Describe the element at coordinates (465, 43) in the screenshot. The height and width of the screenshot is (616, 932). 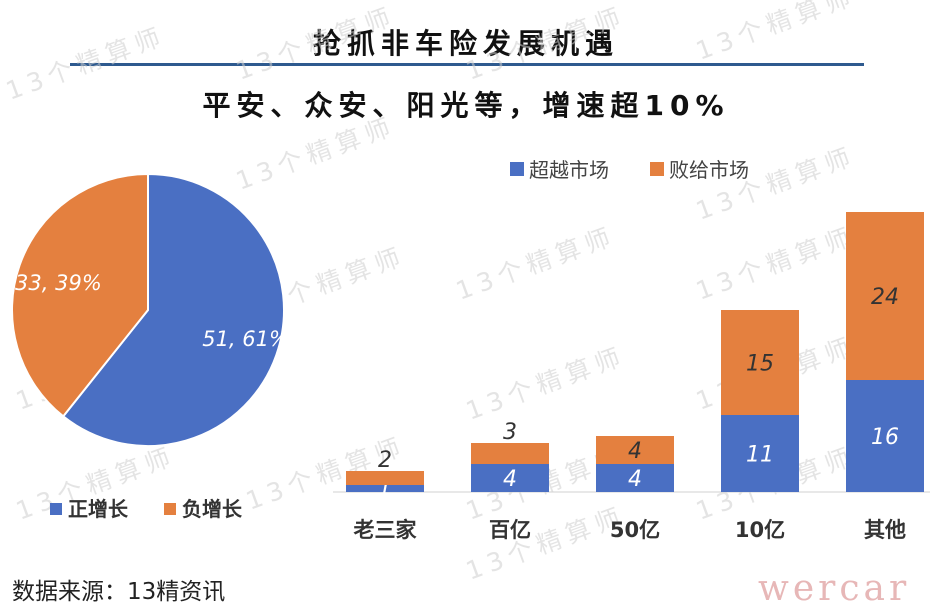
I see `chart-title: 抢抓非车险发展机遇` at that location.